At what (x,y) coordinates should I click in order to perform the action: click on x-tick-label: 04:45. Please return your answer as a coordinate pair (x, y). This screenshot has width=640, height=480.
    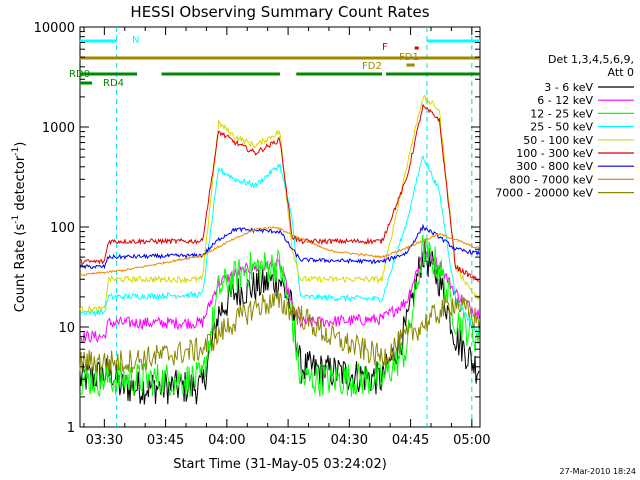
    Looking at the image, I should click on (410, 440).